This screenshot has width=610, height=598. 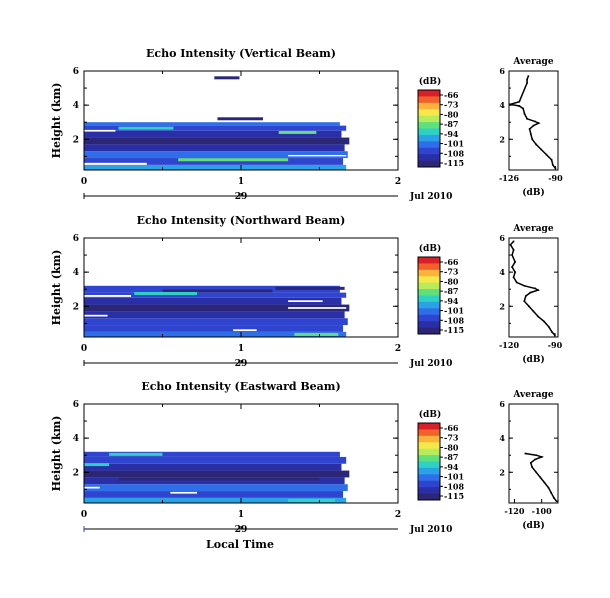 What do you see at coordinates (84, 182) in the screenshot?
I see `x-tick-label: 0` at bounding box center [84, 182].